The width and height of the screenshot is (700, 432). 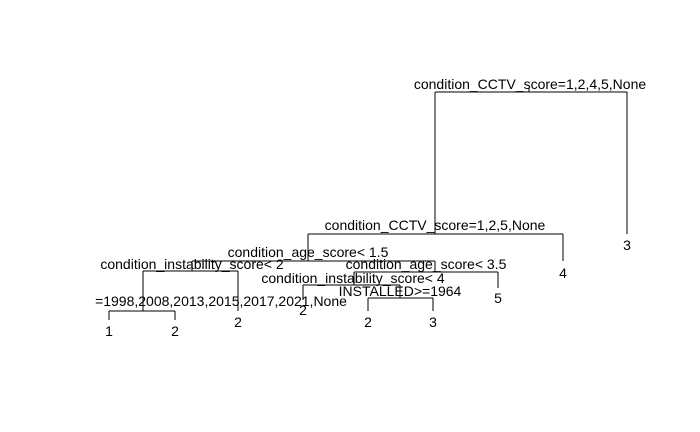 What do you see at coordinates (426, 264) in the screenshot?
I see `split-label-s5: condition_age_score< 3.5` at bounding box center [426, 264].